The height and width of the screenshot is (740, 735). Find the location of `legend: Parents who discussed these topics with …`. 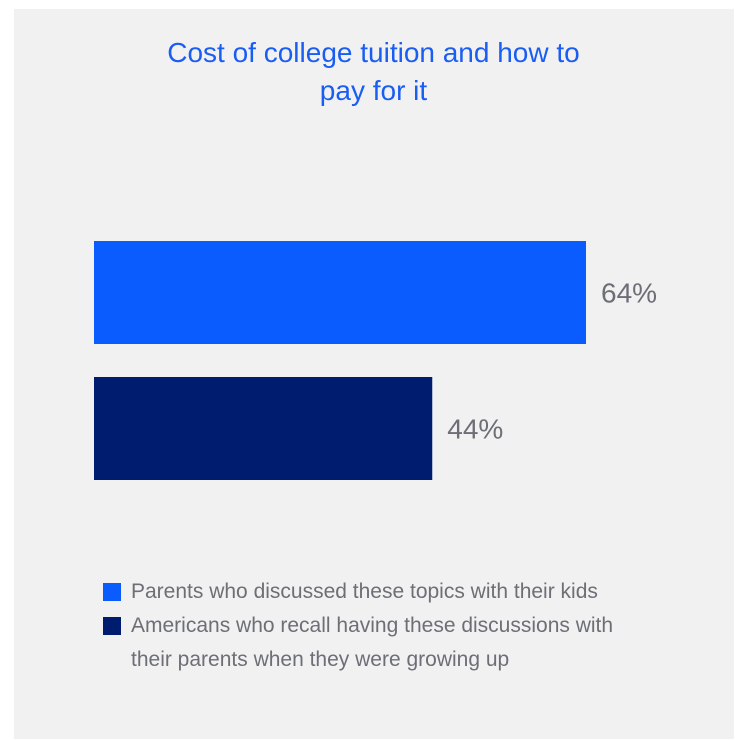

legend: Parents who discussed these topics with … is located at coordinates (408, 626).